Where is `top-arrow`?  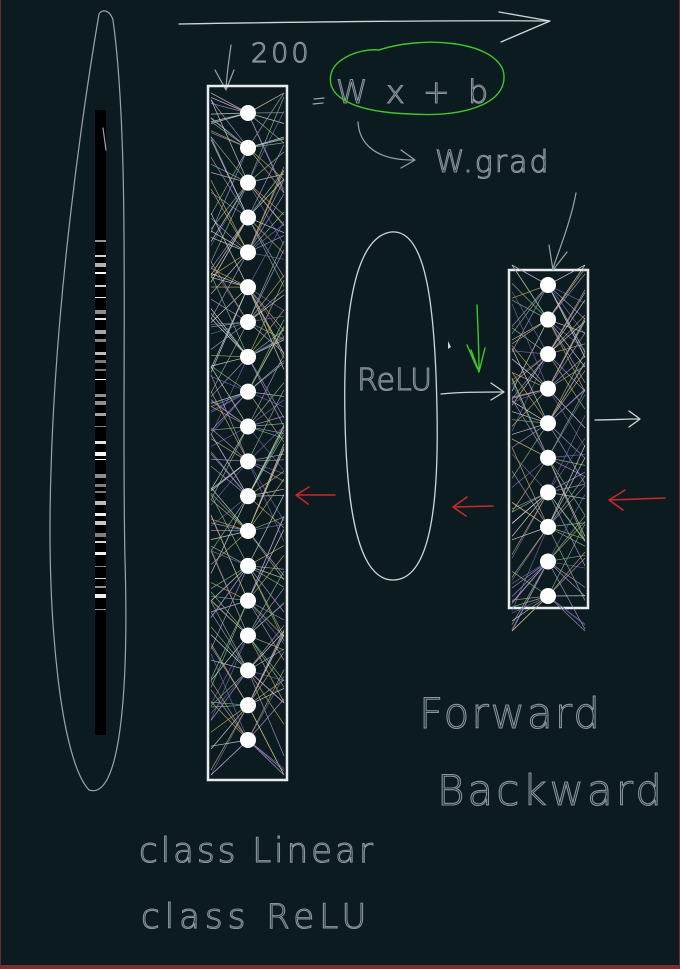 top-arrow is located at coordinates (364, 27).